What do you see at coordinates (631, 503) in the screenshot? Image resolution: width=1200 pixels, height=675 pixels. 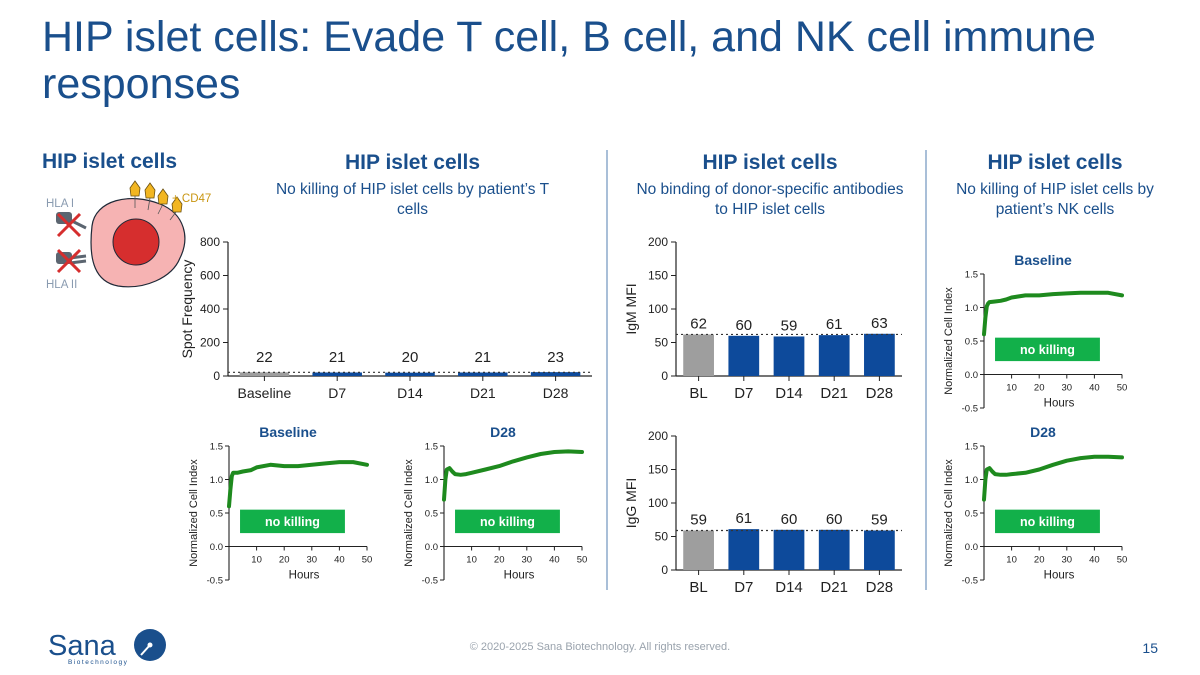 I see `y-axis-label: IgG MFI` at bounding box center [631, 503].